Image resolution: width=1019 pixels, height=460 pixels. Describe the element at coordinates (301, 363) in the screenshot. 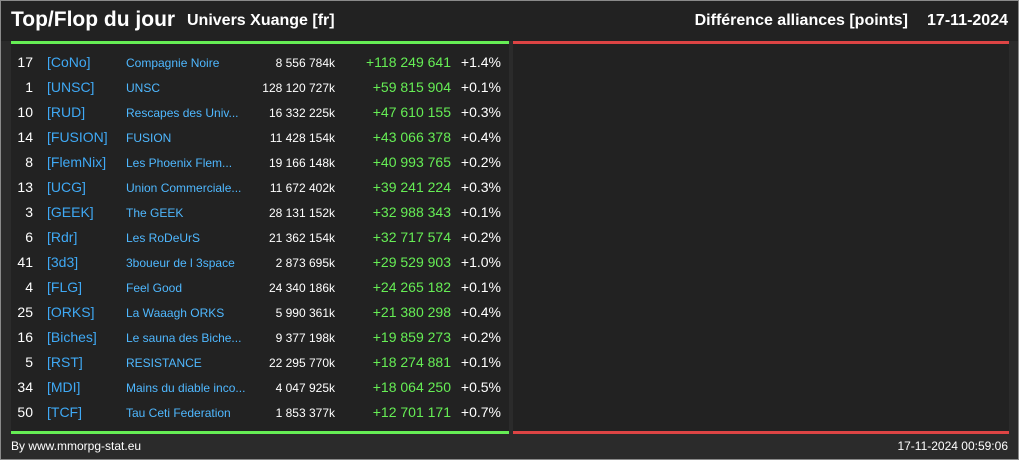

I see `alliance-points: 22 295 770k` at that location.